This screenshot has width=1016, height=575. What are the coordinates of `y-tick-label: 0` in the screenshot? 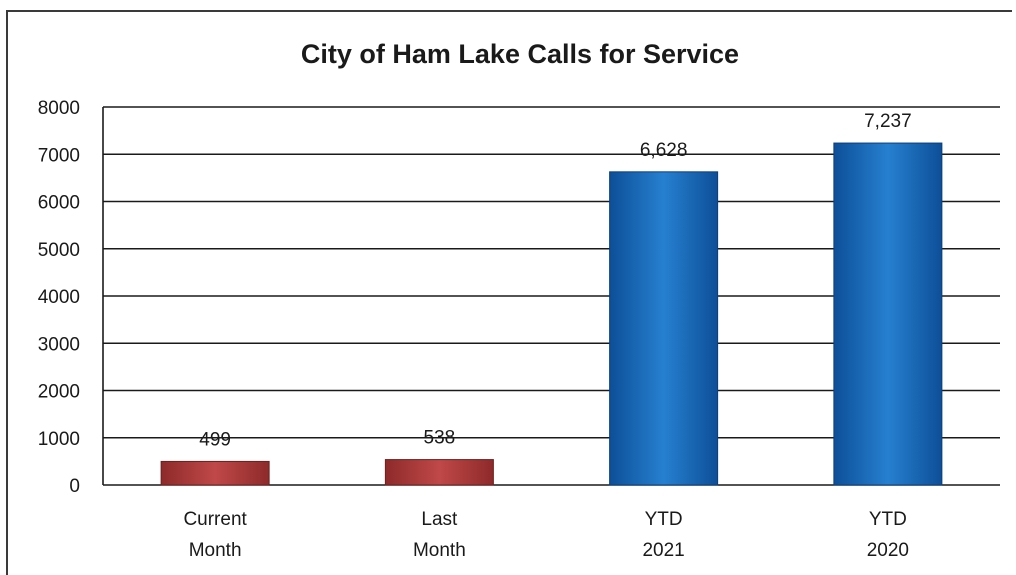 It's located at (74, 486).